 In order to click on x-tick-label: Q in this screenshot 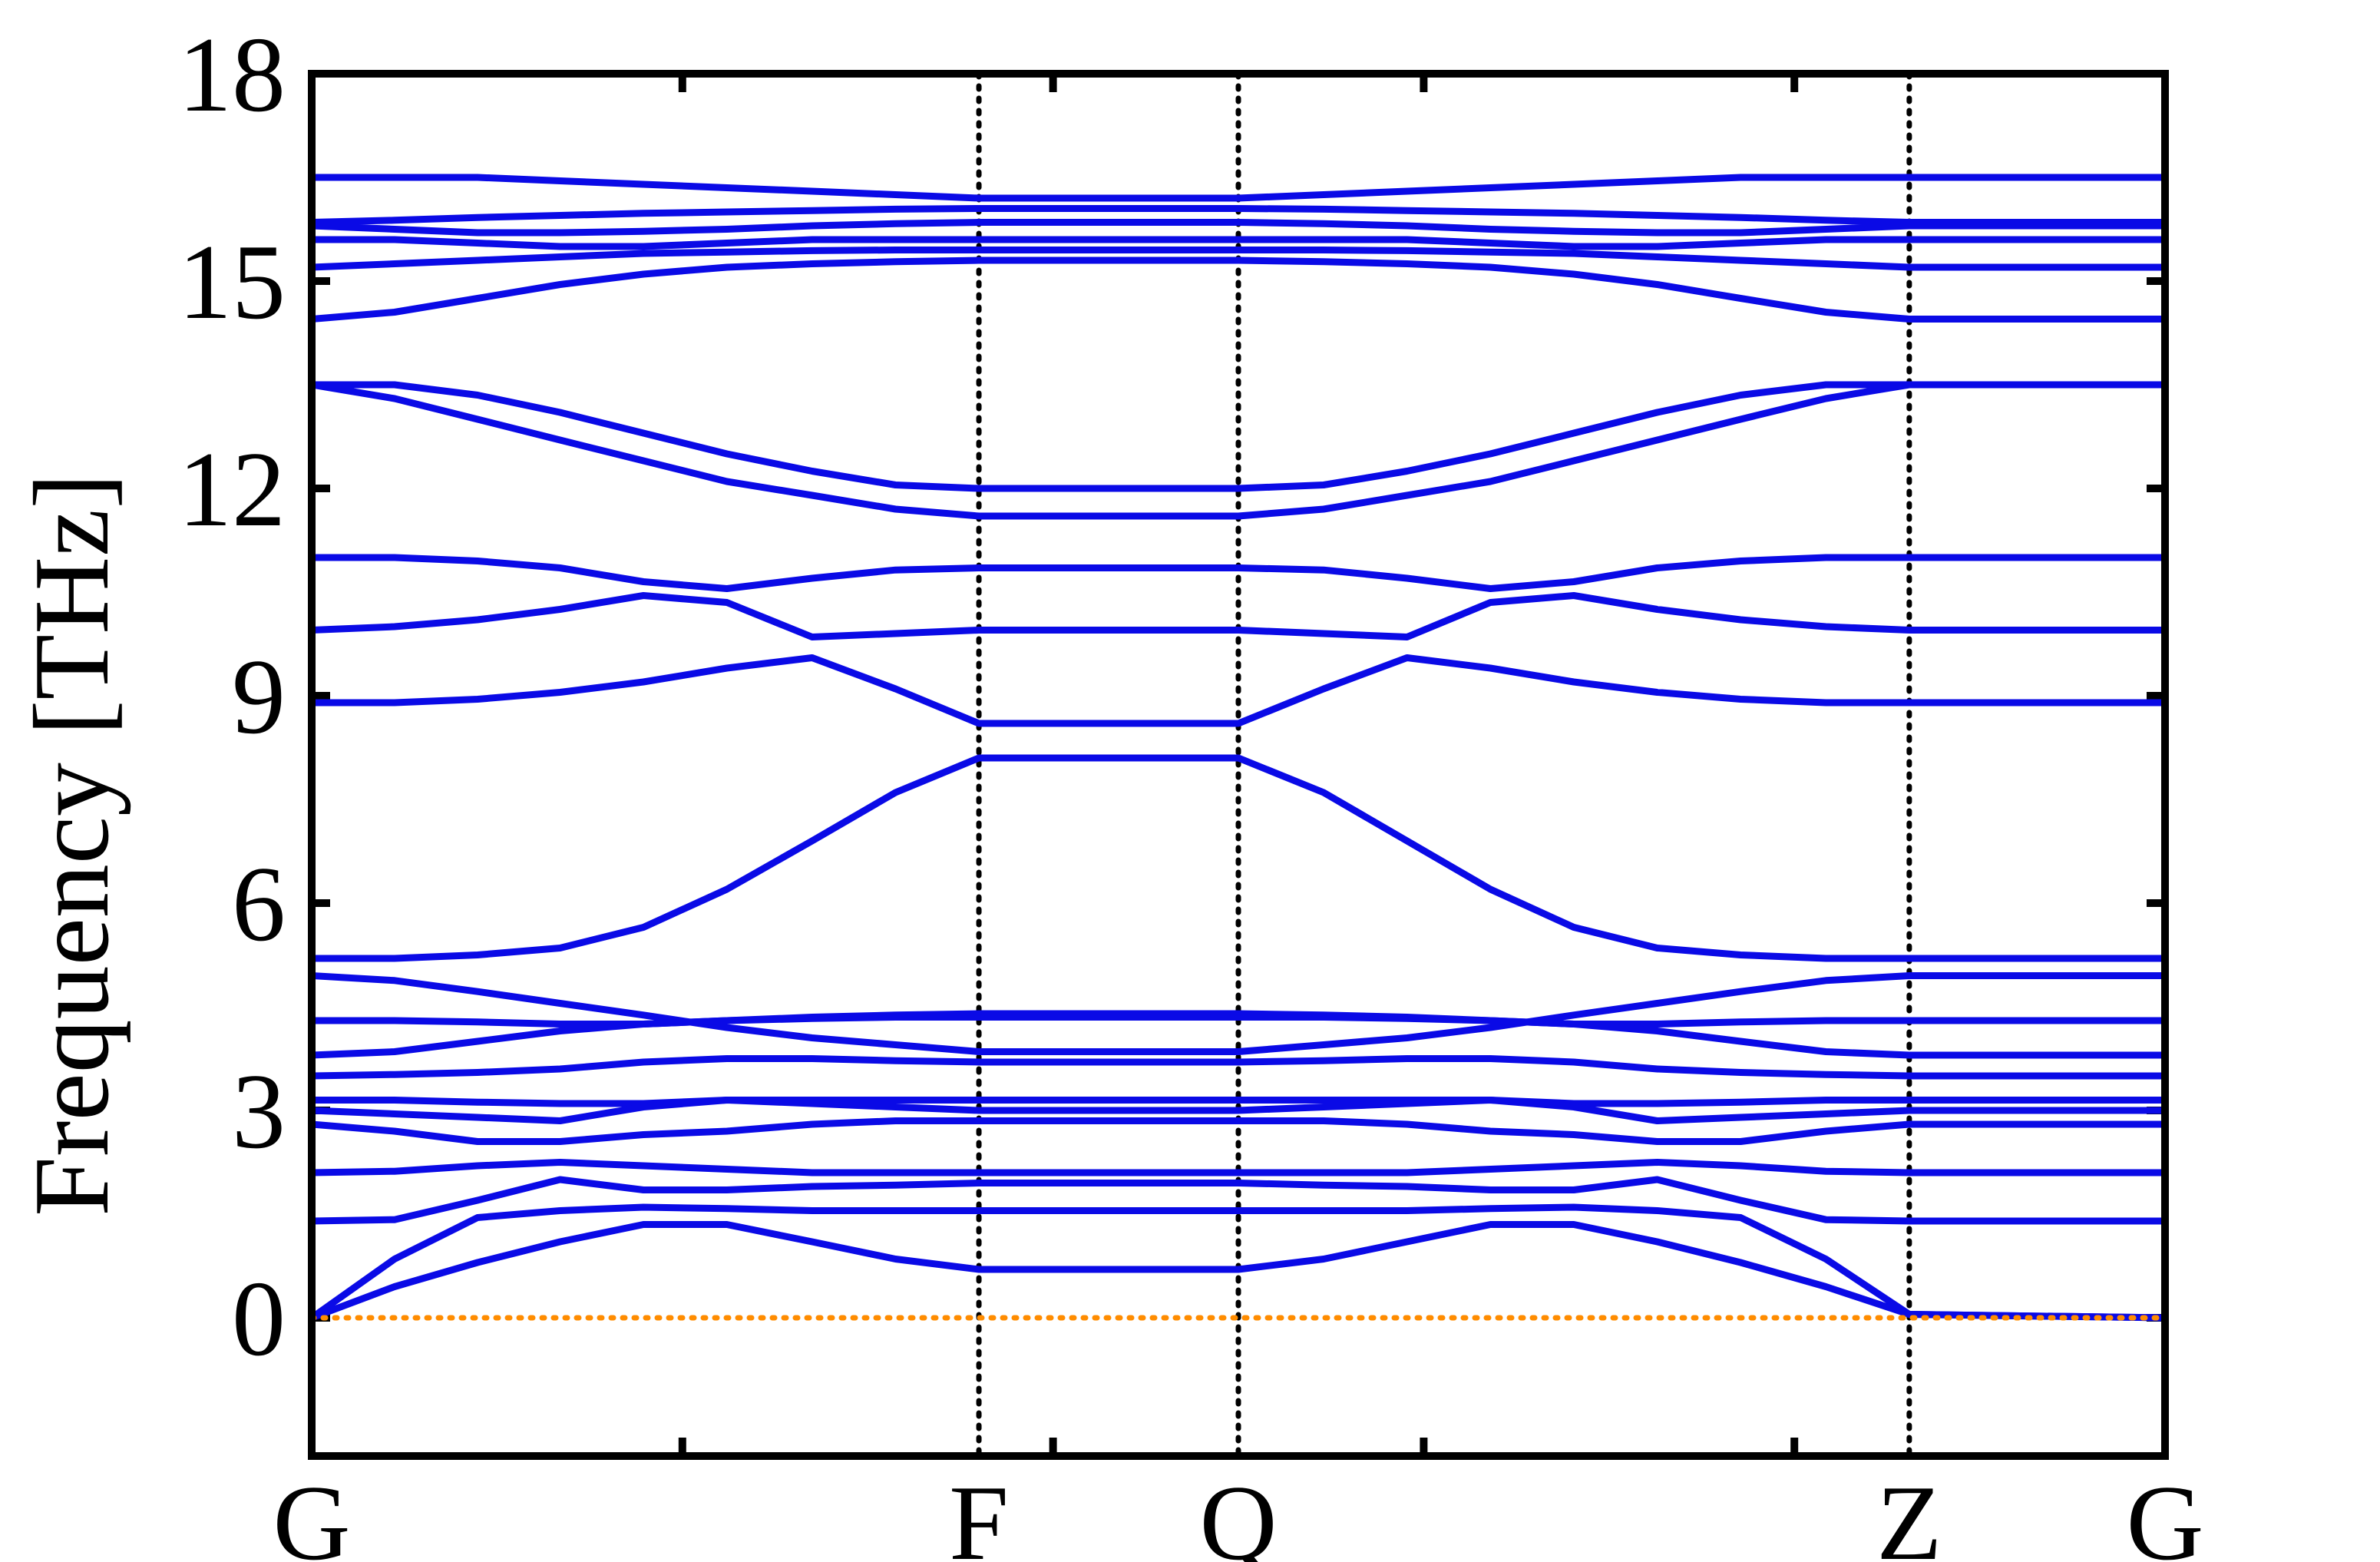, I will do `click(1238, 1513)`.